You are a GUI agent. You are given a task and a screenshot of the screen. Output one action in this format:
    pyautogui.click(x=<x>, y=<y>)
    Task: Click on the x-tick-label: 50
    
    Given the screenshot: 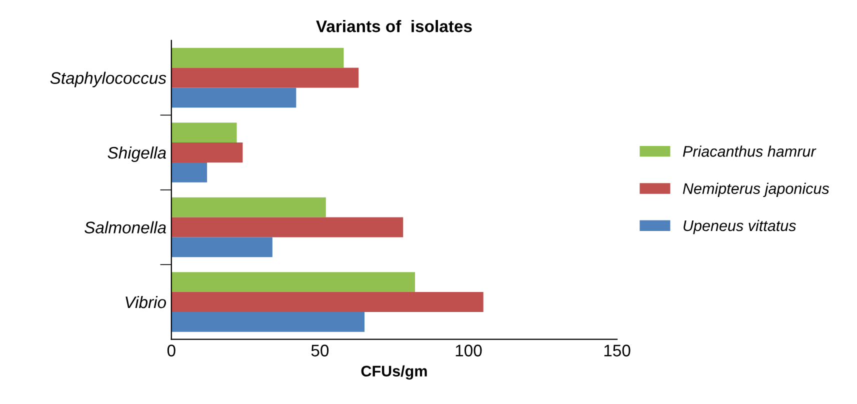 What is the action you would take?
    pyautogui.click(x=320, y=350)
    